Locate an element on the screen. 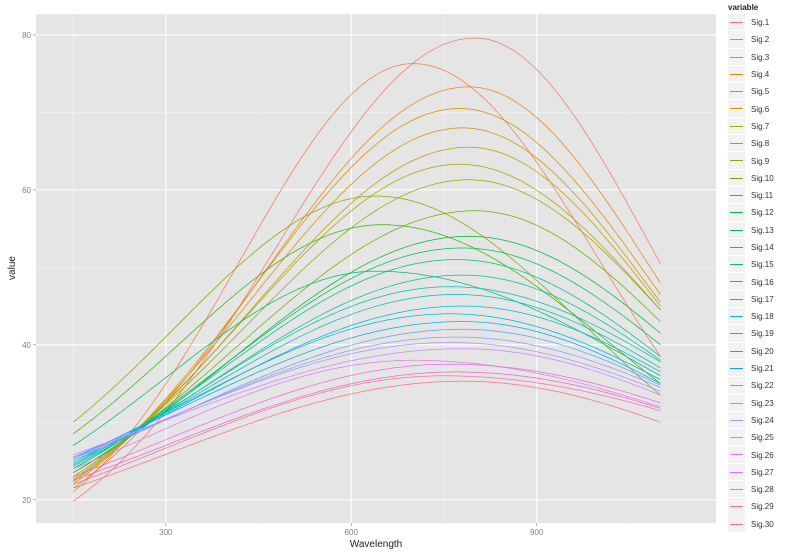 This screenshot has height=558, width=800. x-tick-label: 300 is located at coordinates (166, 532).